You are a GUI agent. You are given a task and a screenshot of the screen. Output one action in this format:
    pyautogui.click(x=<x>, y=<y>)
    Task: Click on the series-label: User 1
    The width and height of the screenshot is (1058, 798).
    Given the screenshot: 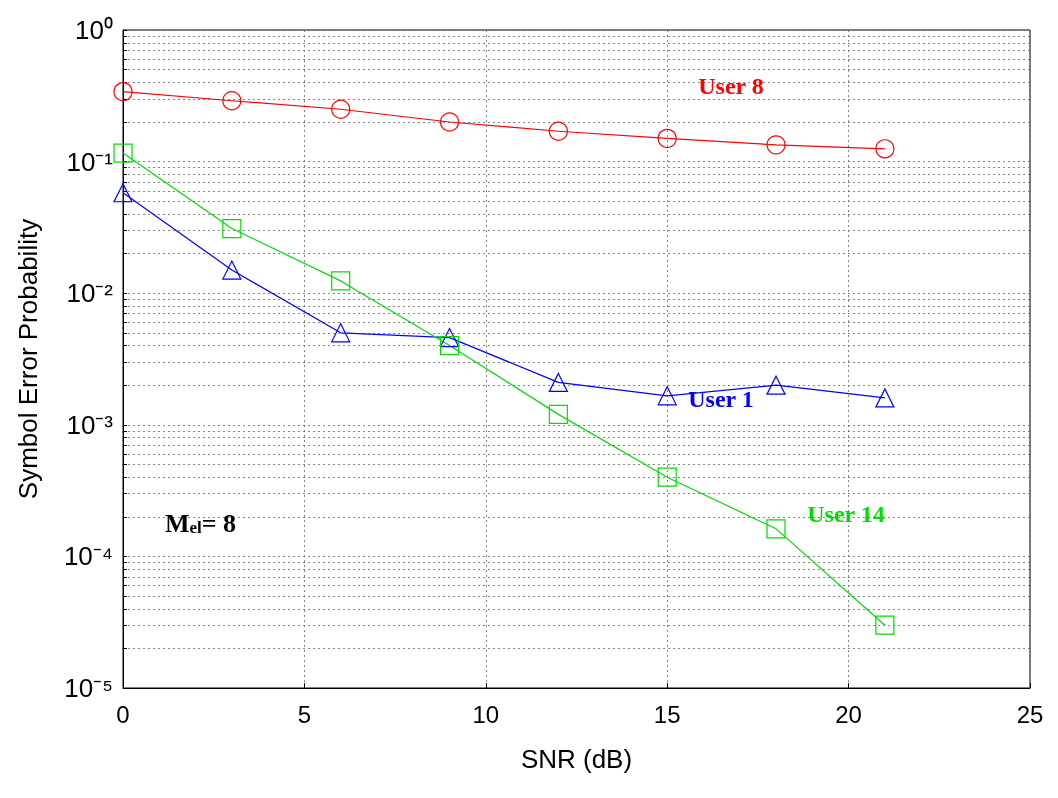 What is the action you would take?
    pyautogui.click(x=721, y=398)
    